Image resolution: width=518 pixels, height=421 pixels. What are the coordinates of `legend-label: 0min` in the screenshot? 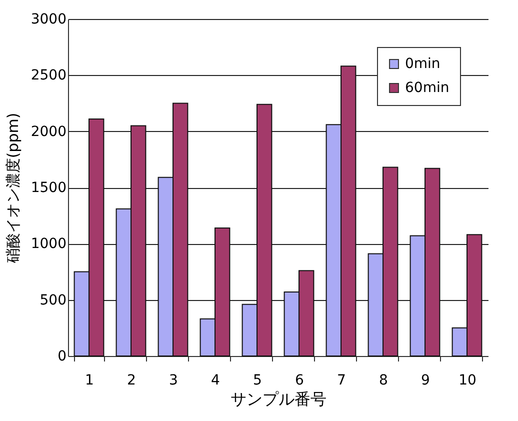 It's located at (422, 64).